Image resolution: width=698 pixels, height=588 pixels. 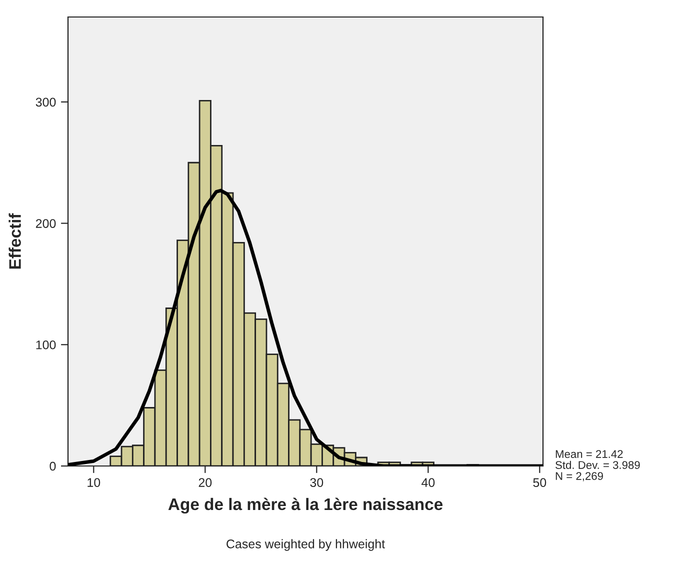 I want to click on y-tick-label: 100, so click(x=46, y=345).